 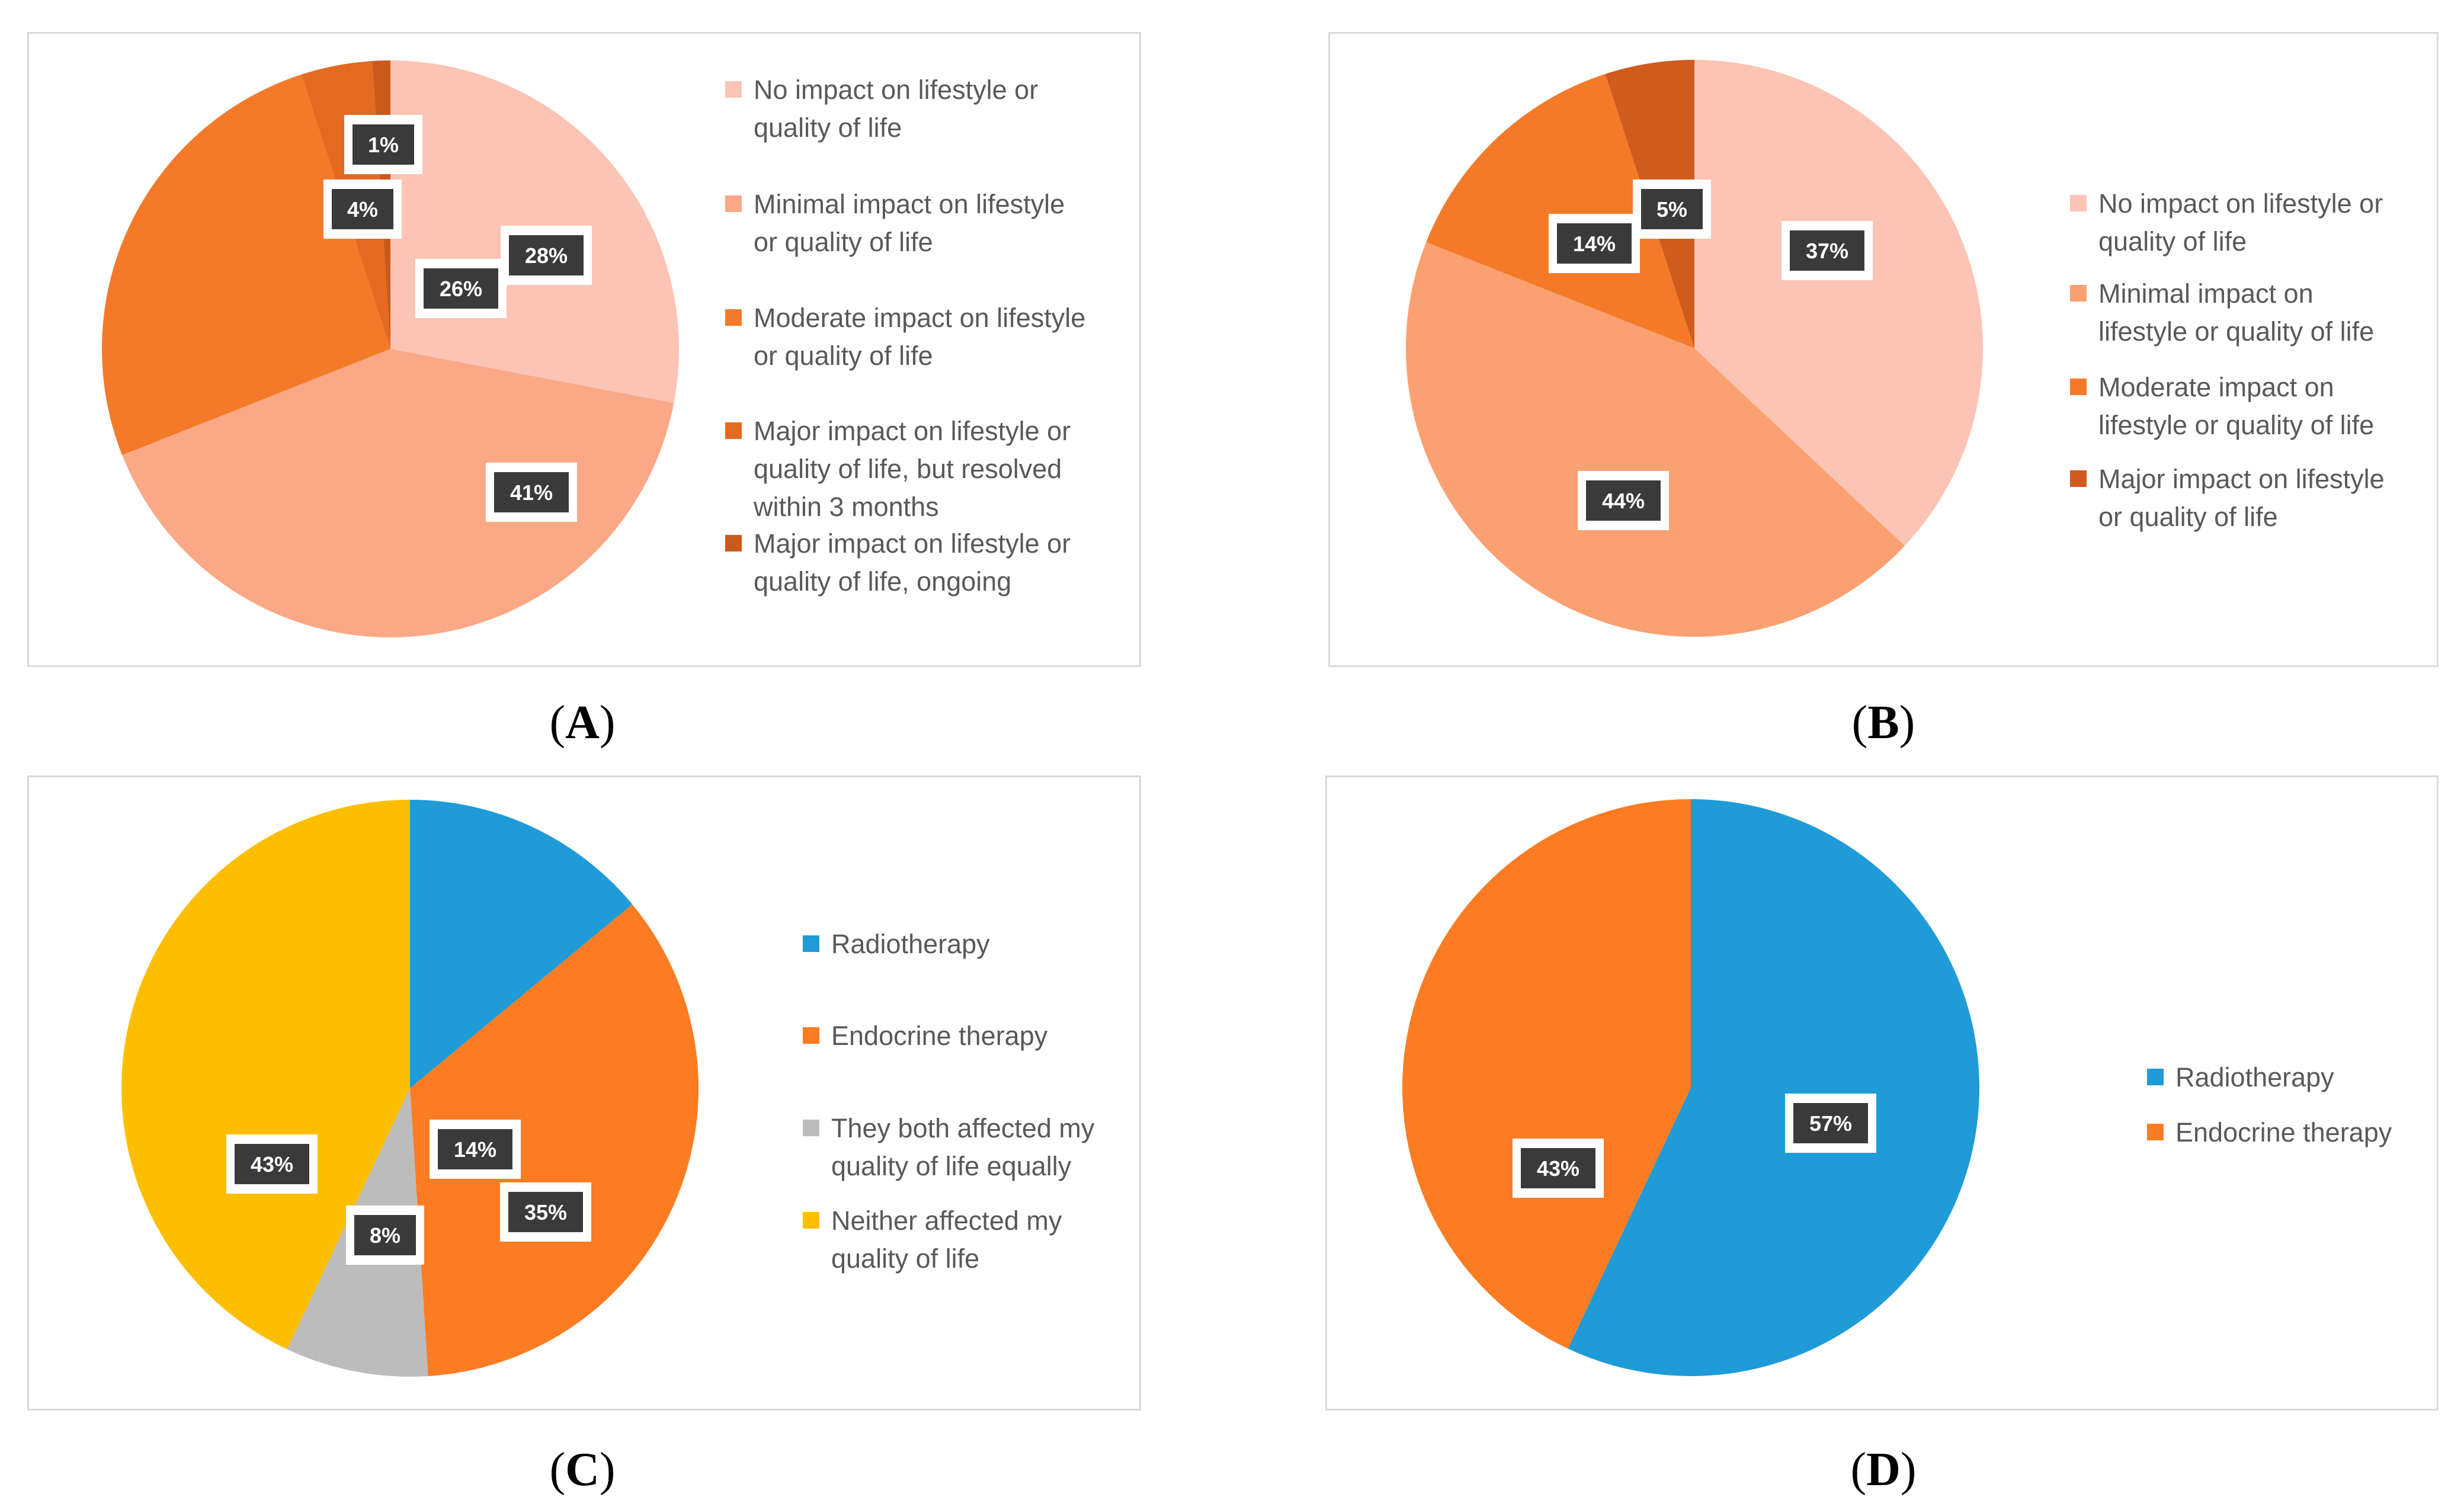 I want to click on svg-text: 8%, so click(x=385, y=1235).